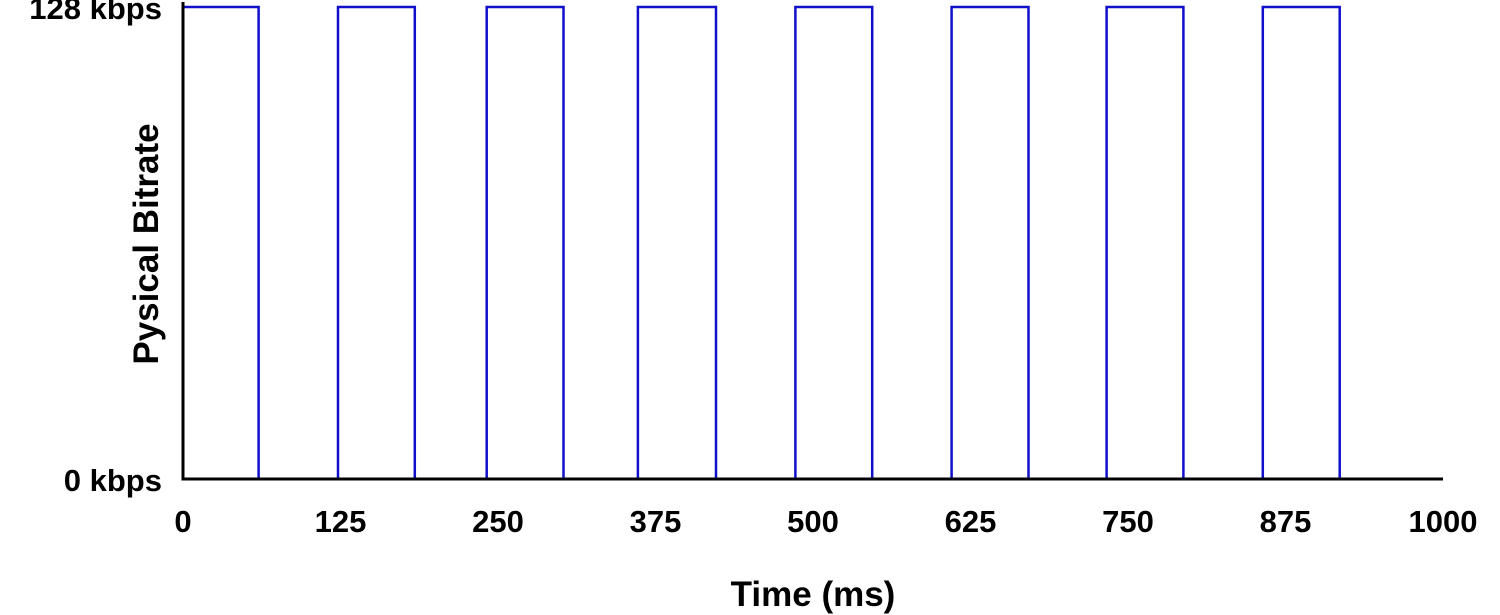 Image resolution: width=1500 pixels, height=615 pixels. What do you see at coordinates (146, 243) in the screenshot?
I see `y-axis-title: Pysical Bitrate` at bounding box center [146, 243].